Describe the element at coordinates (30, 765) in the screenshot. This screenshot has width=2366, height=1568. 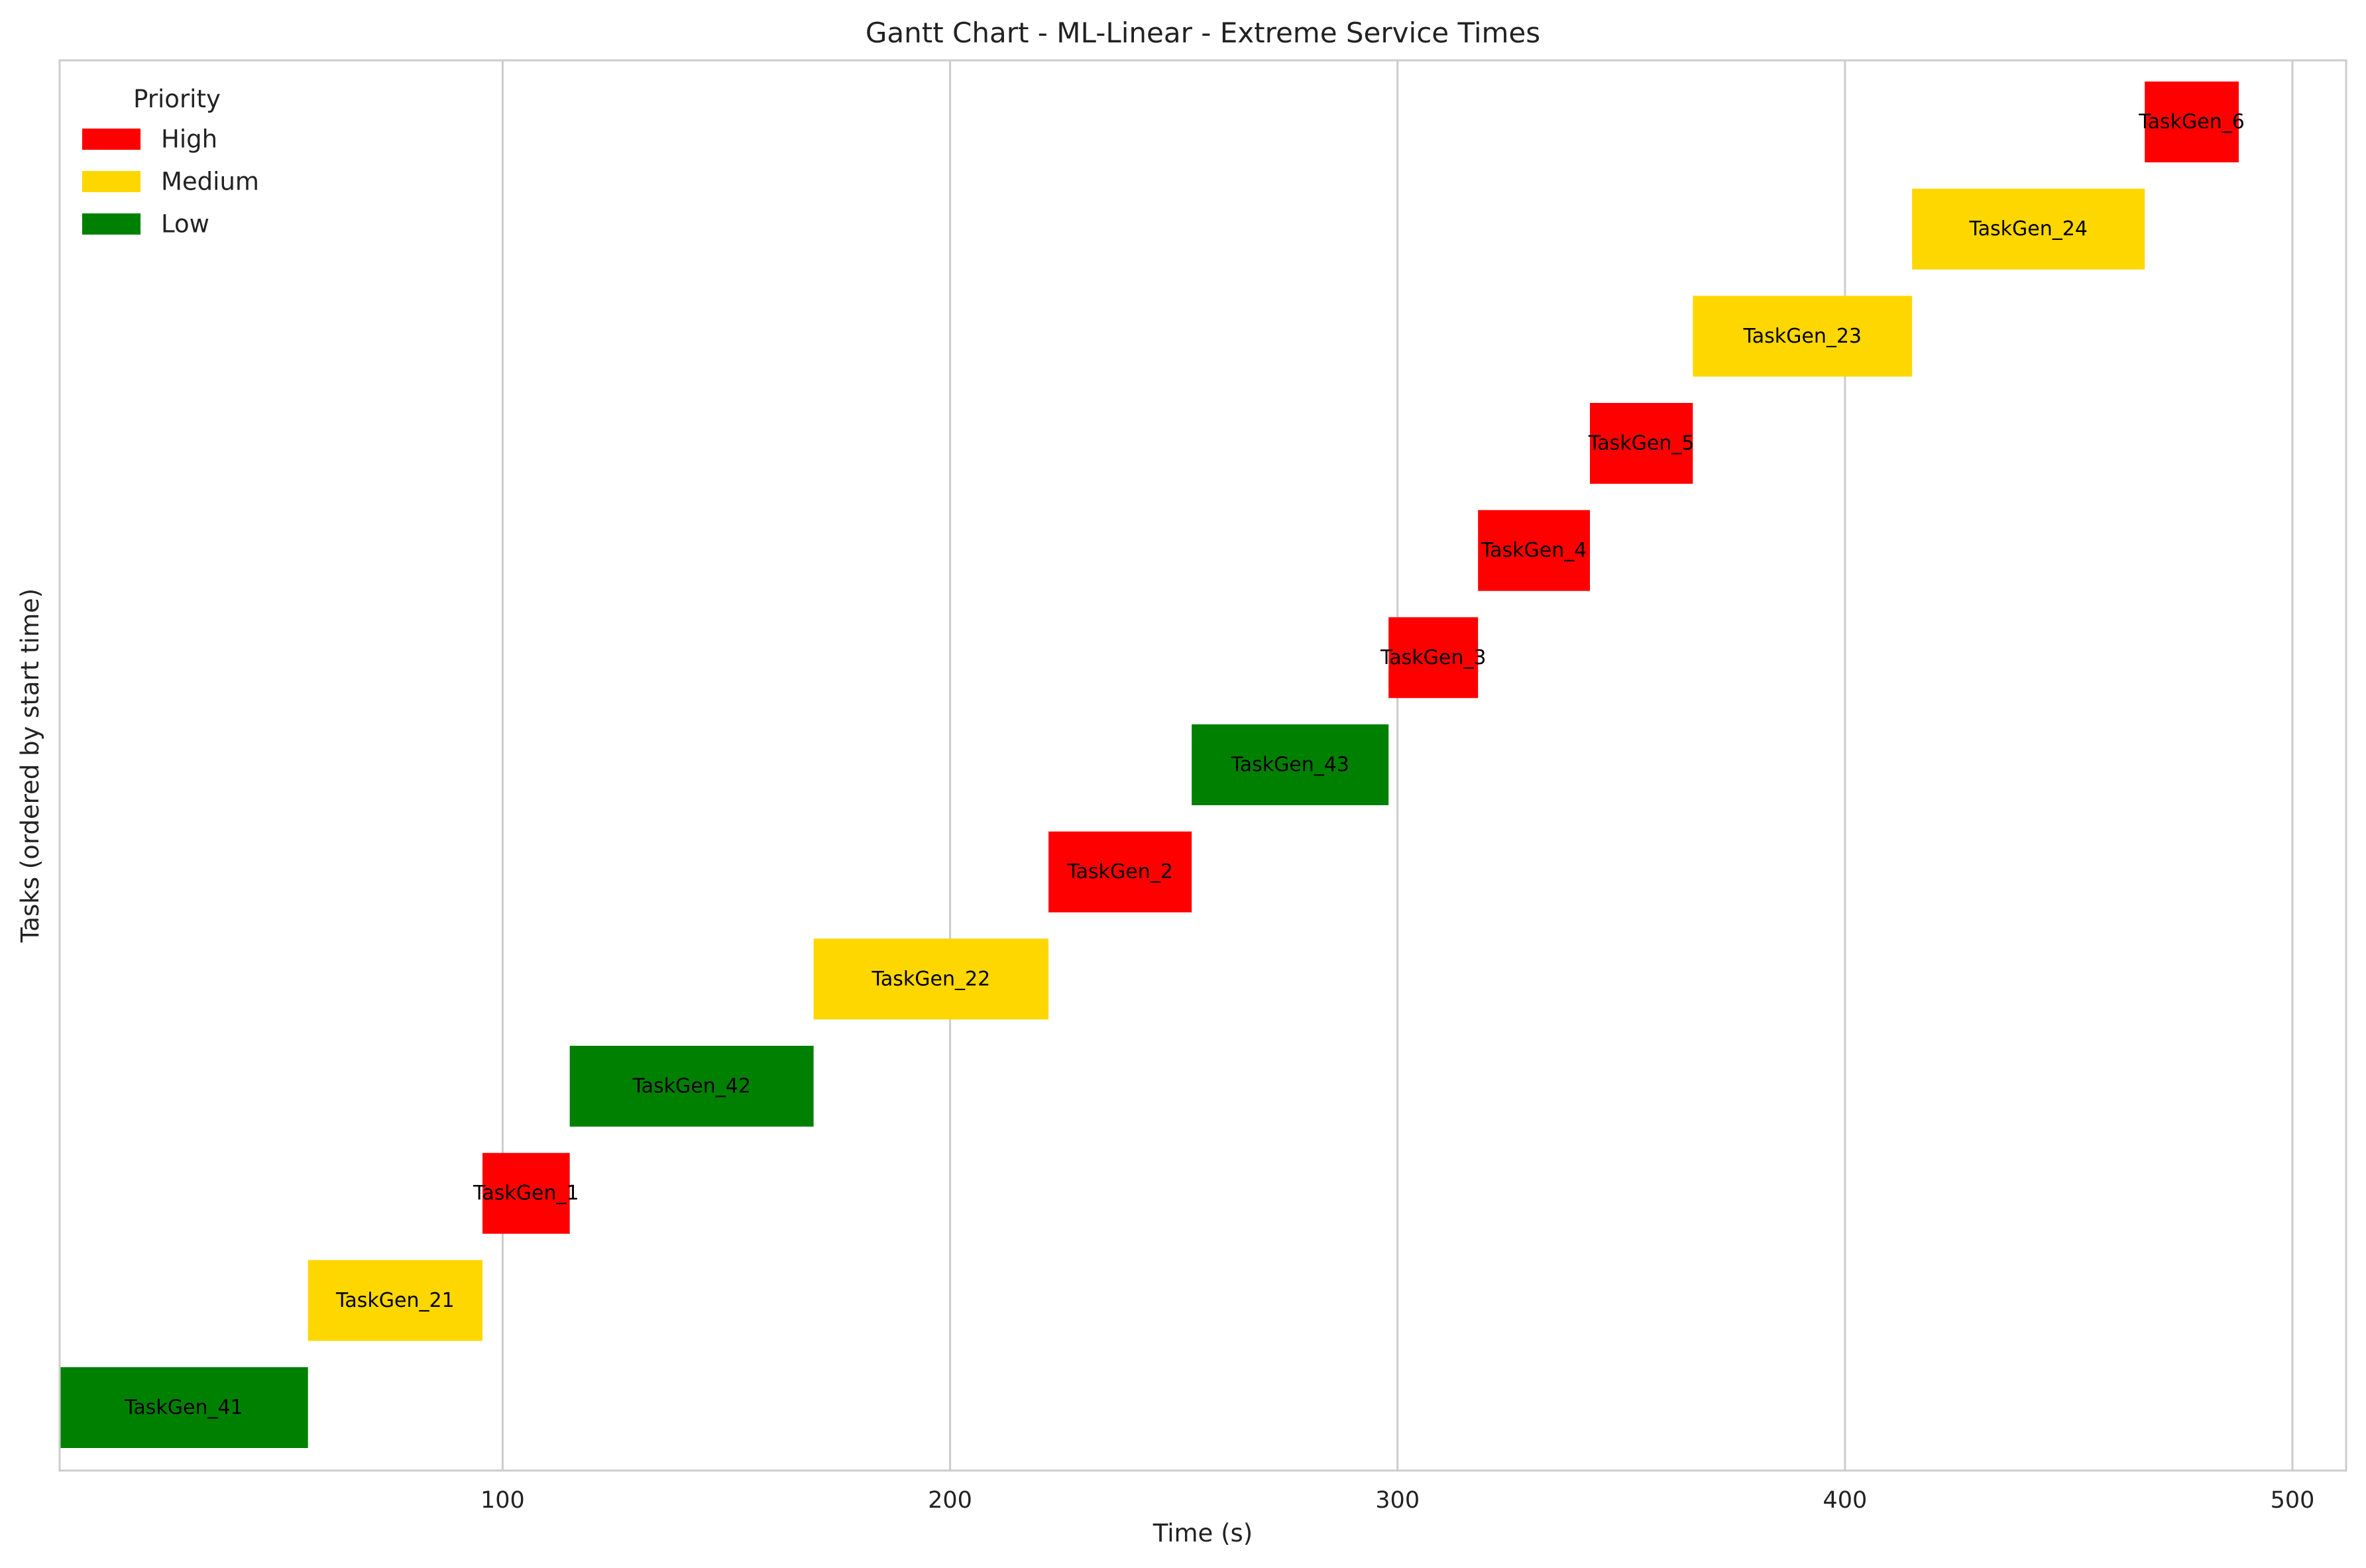
I see `y-axis-label: Tasks (ordered by start time)` at that location.